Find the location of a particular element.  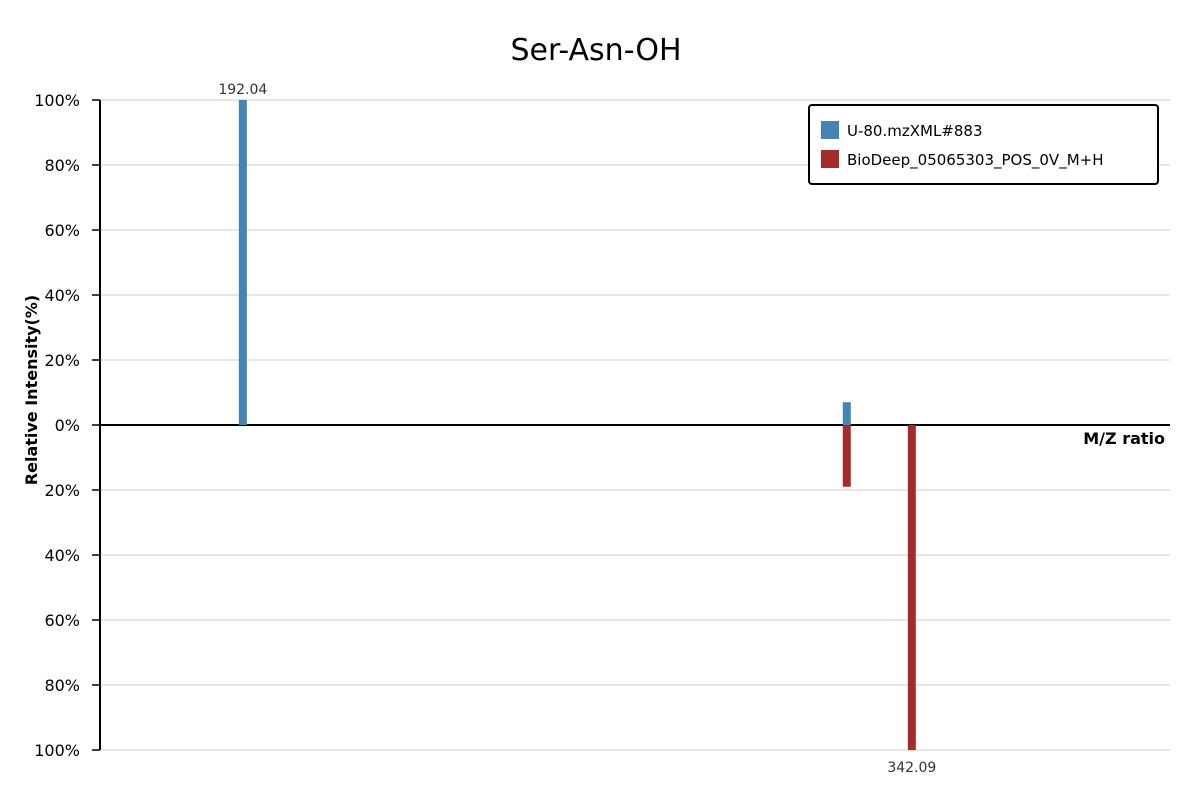

chart-title: Ser-Asn-OH is located at coordinates (595, 50).